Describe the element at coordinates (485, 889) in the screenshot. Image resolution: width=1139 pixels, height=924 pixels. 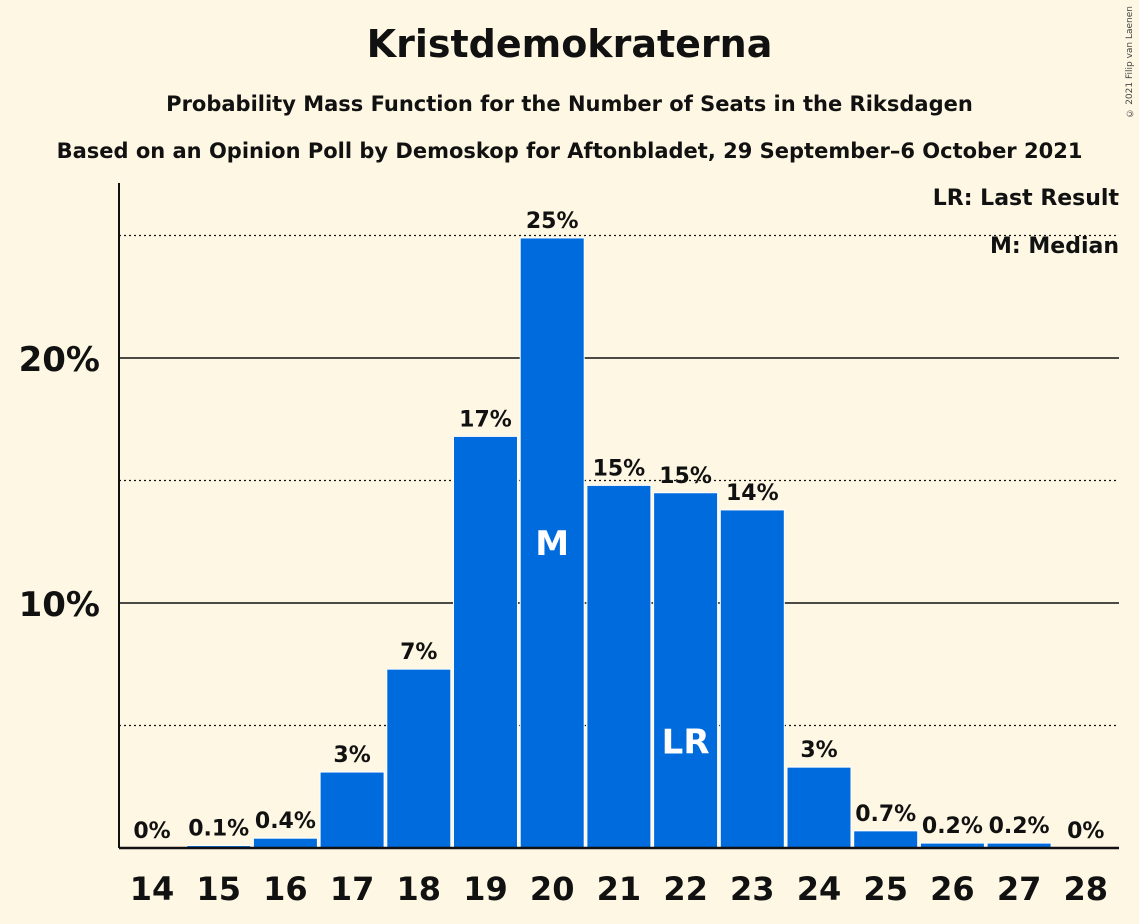
I see `x-tick-label: 19` at that location.